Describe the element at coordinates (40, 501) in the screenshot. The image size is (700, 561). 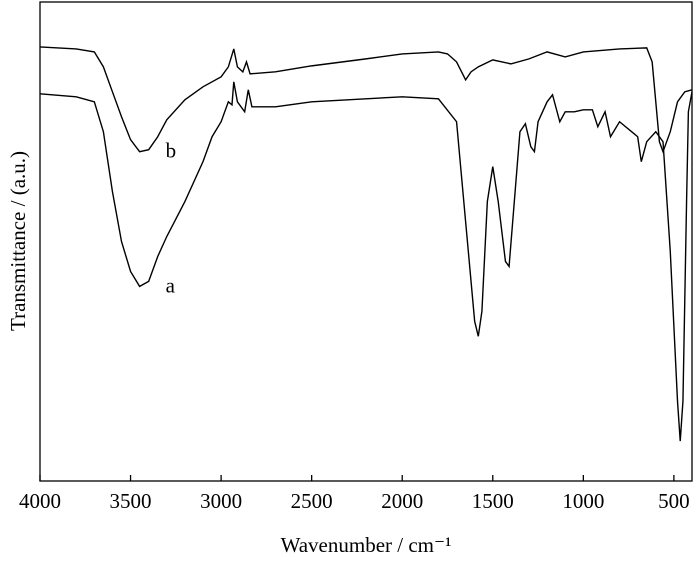
I see `x-tick-label: 4000` at that location.